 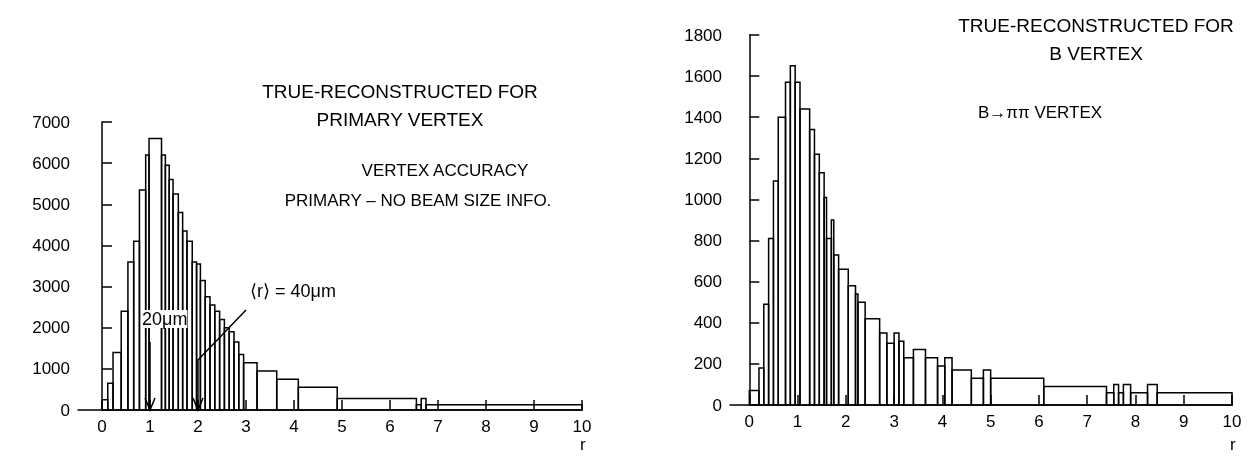 I want to click on annotation: B→ππ VERTEX, so click(x=1040, y=112).